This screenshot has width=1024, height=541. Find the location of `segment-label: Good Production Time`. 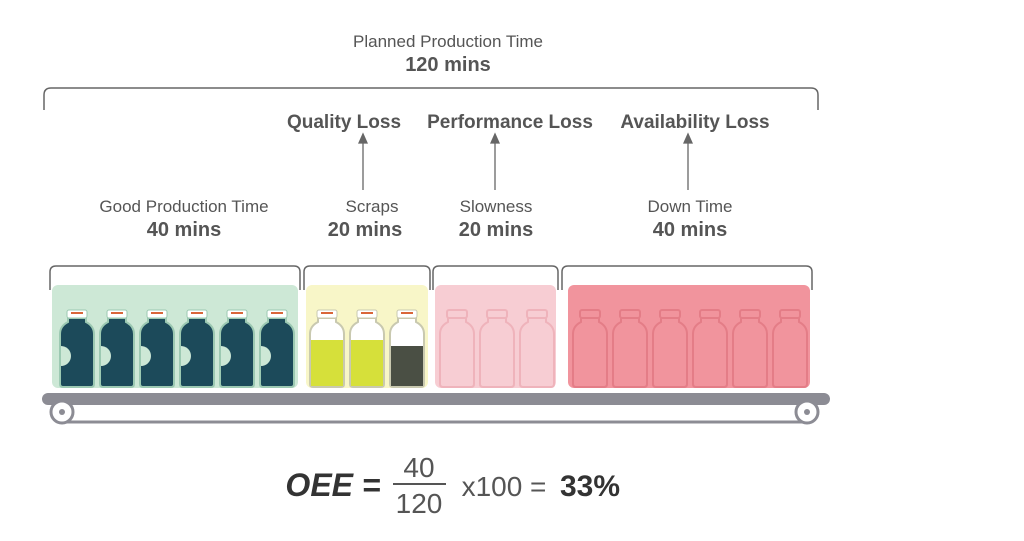

segment-label: Good Production Time is located at coordinates (183, 206).